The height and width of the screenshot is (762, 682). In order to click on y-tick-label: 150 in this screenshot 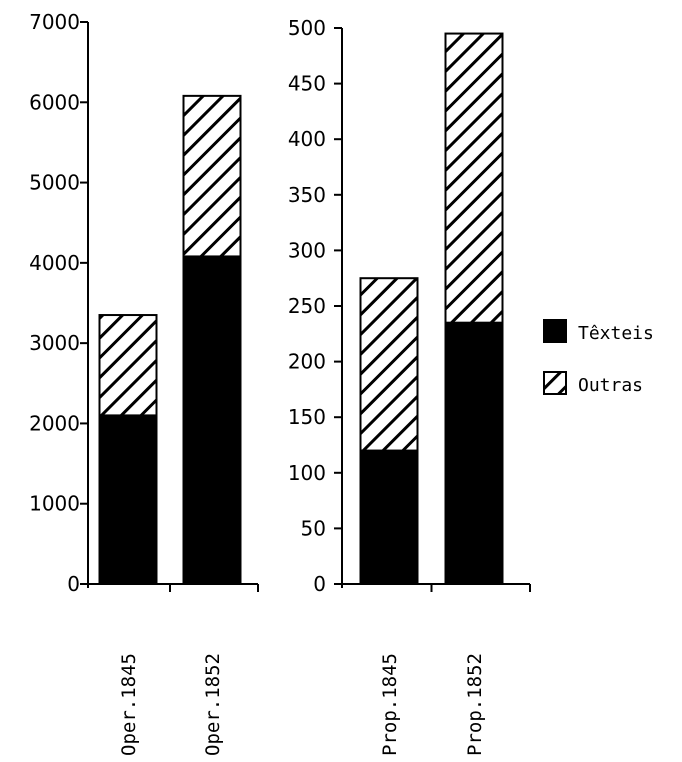, I will do `click(307, 417)`.